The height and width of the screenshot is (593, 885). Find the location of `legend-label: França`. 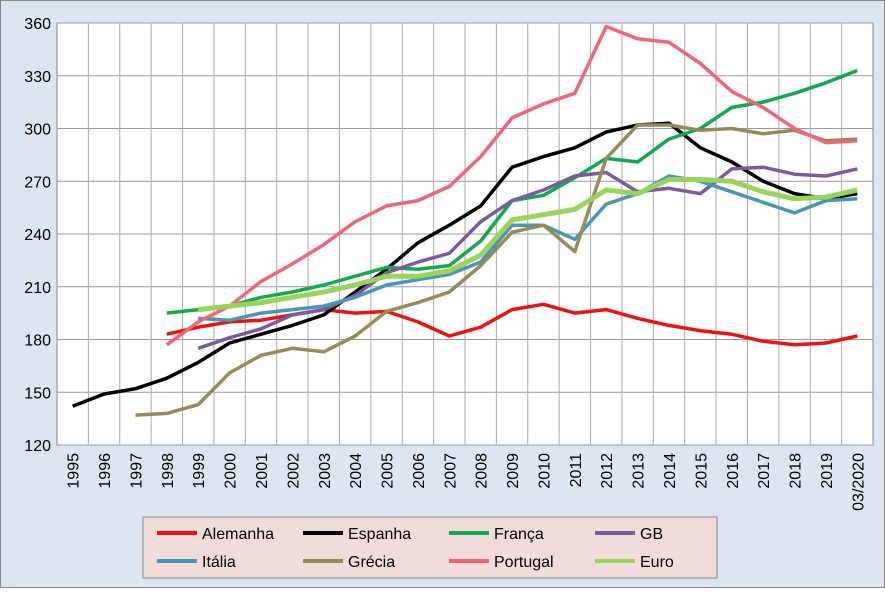

legend-label: França is located at coordinates (519, 534).